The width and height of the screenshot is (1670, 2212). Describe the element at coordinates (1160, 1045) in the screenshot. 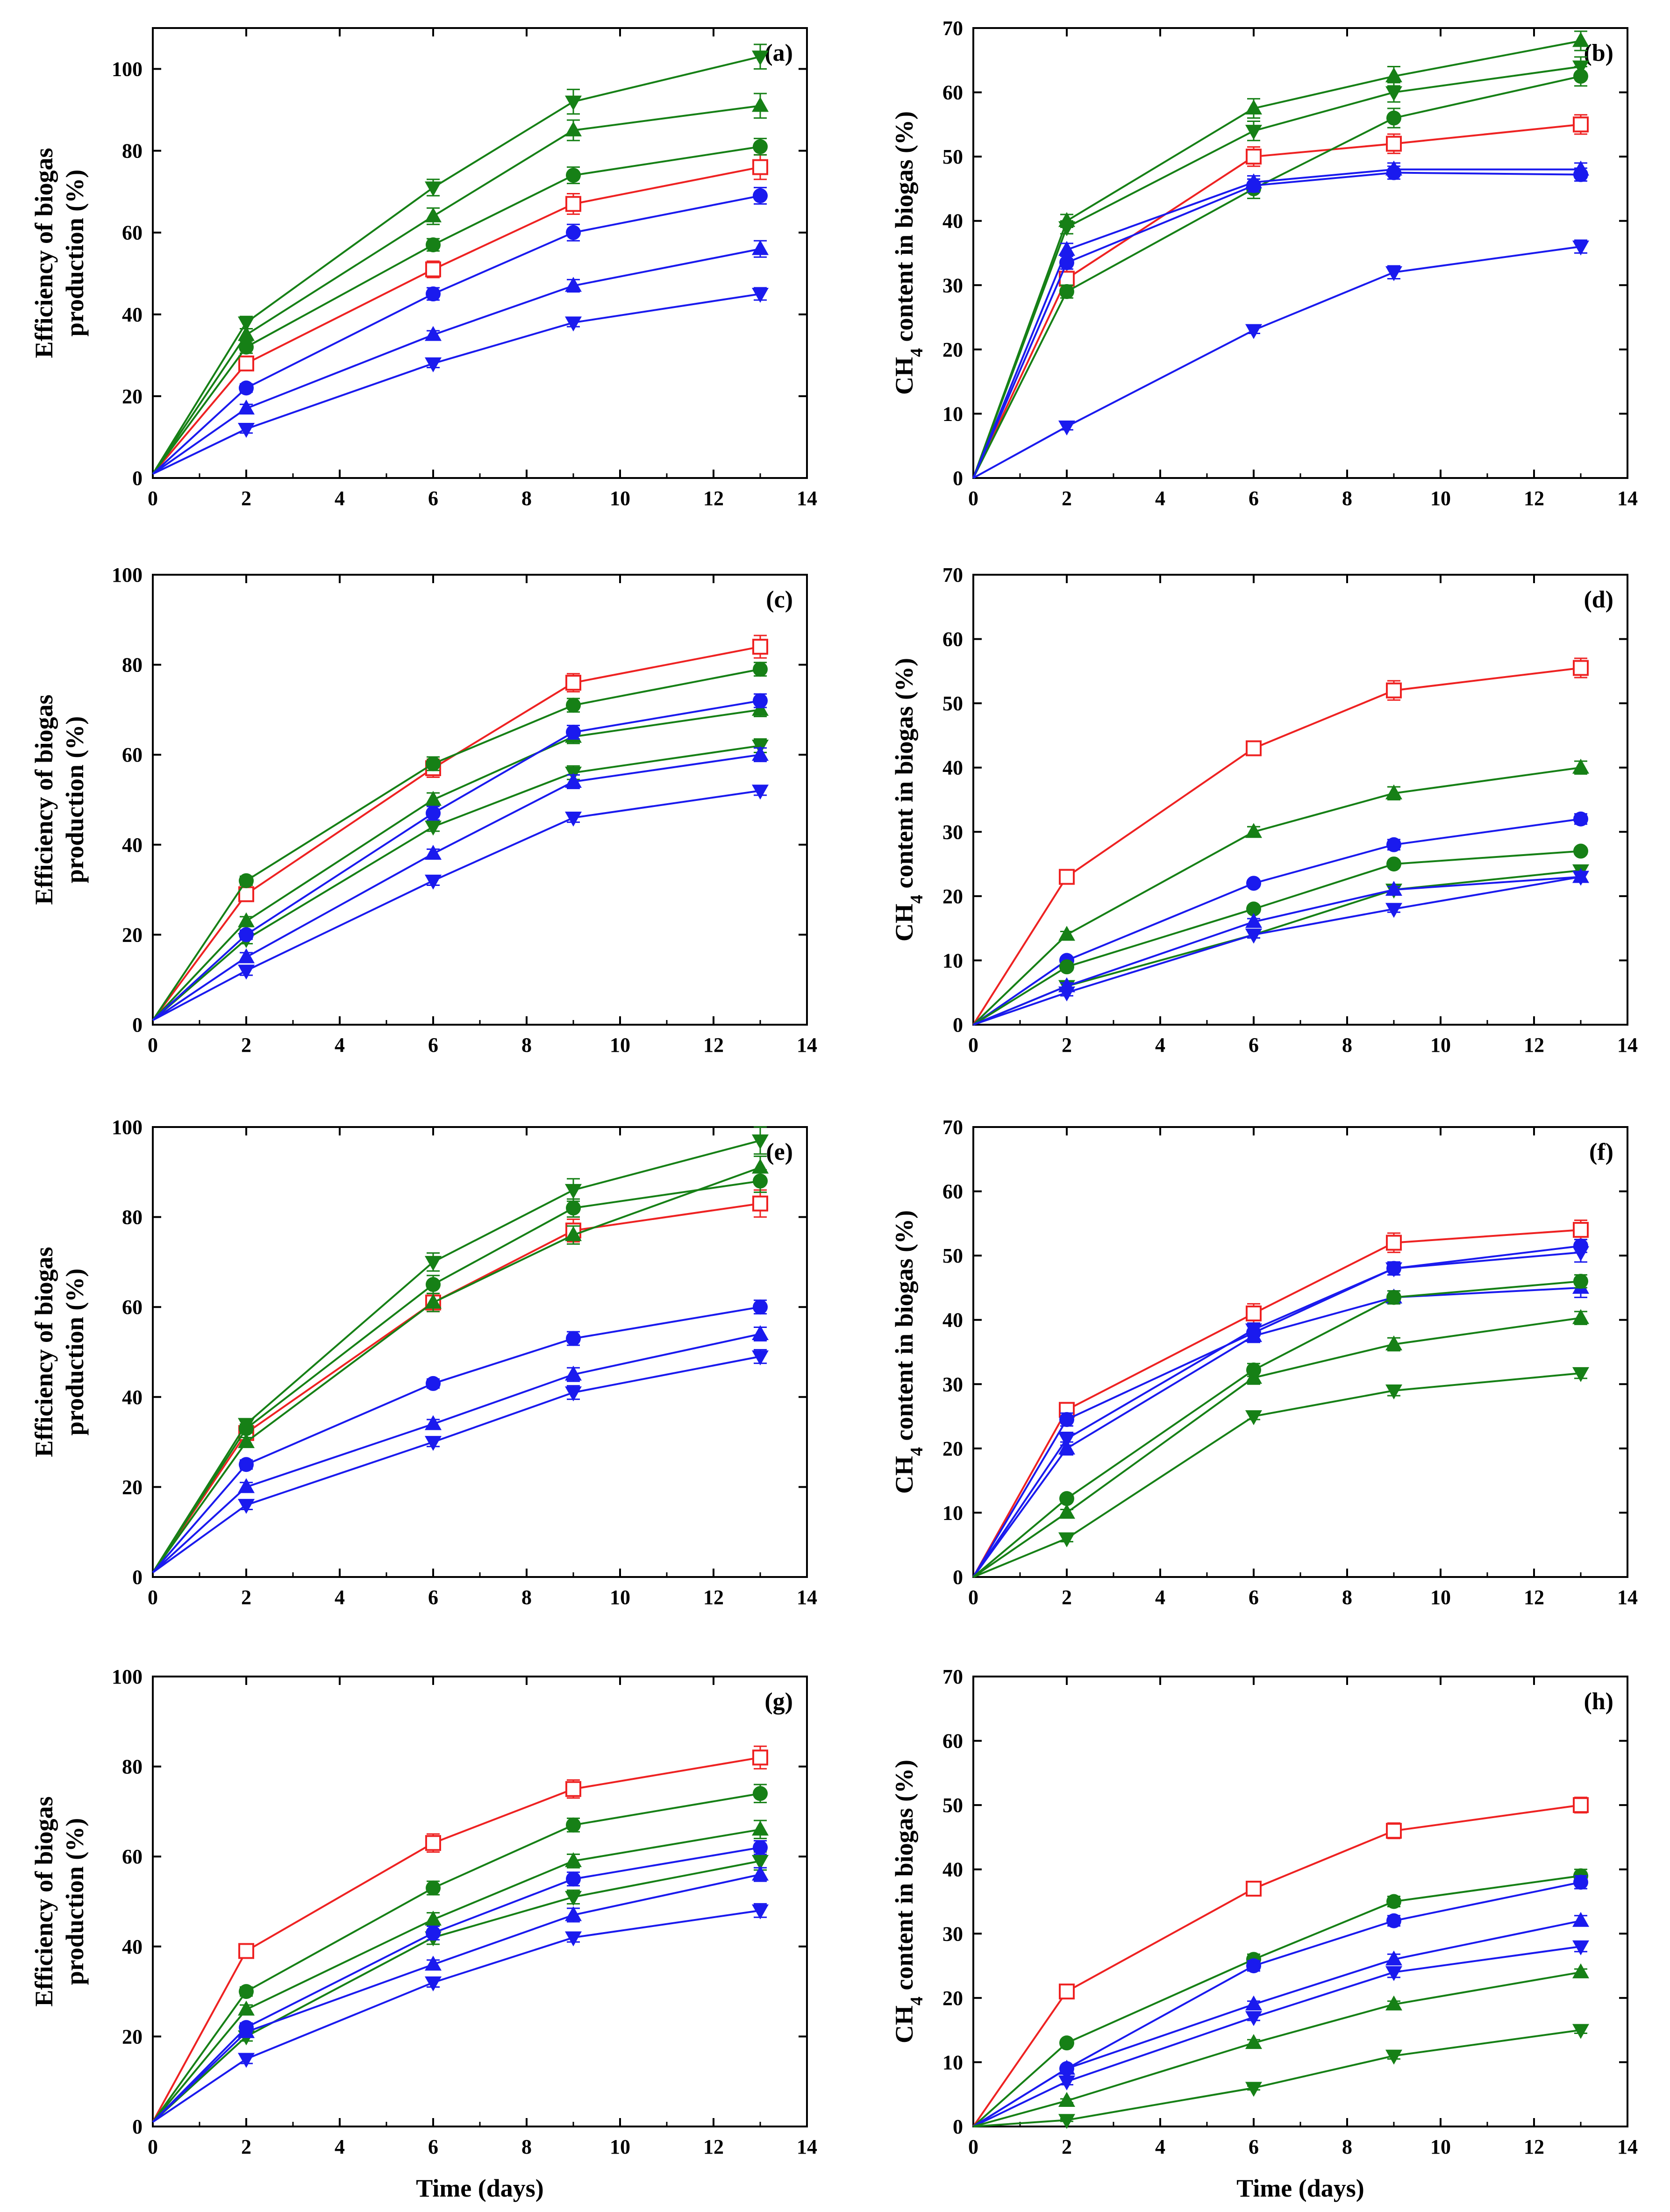

I see `x-tick-label: 4` at that location.